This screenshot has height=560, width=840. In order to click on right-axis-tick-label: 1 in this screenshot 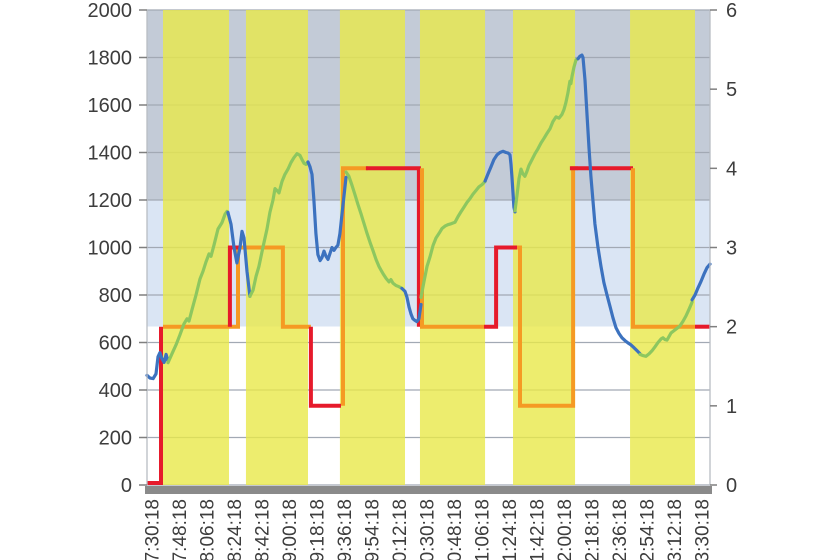, I will do `click(731, 407)`.